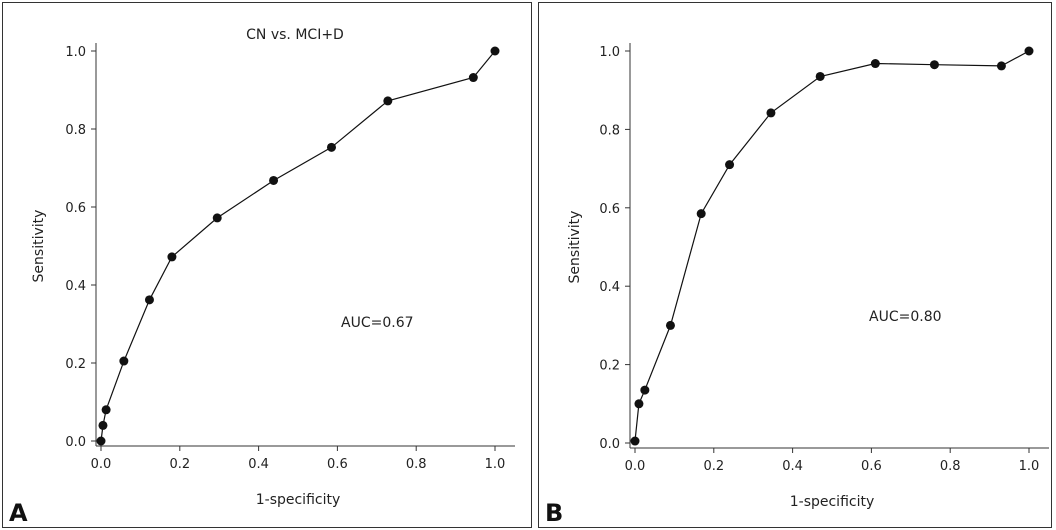 This screenshot has width=1056, height=530. Describe the element at coordinates (792, 466) in the screenshot. I see `x-tick-label-b: 0.4` at that location.